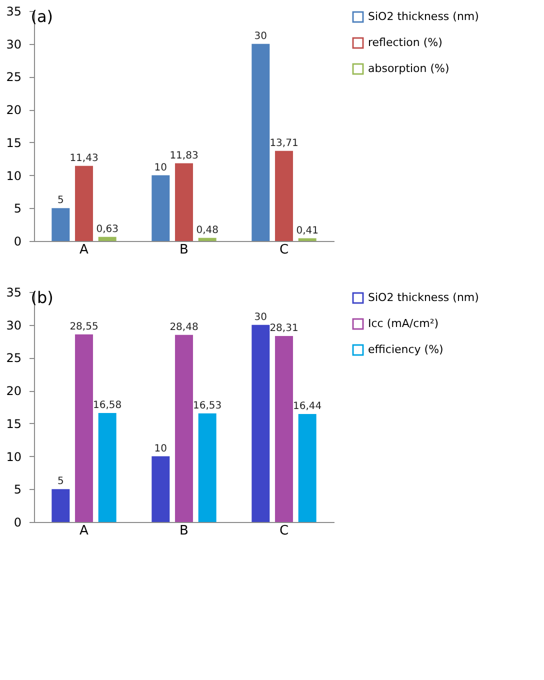 This screenshot has width=544, height=680. Describe the element at coordinates (284, 328) in the screenshot. I see `data-label: 28,31` at that location.